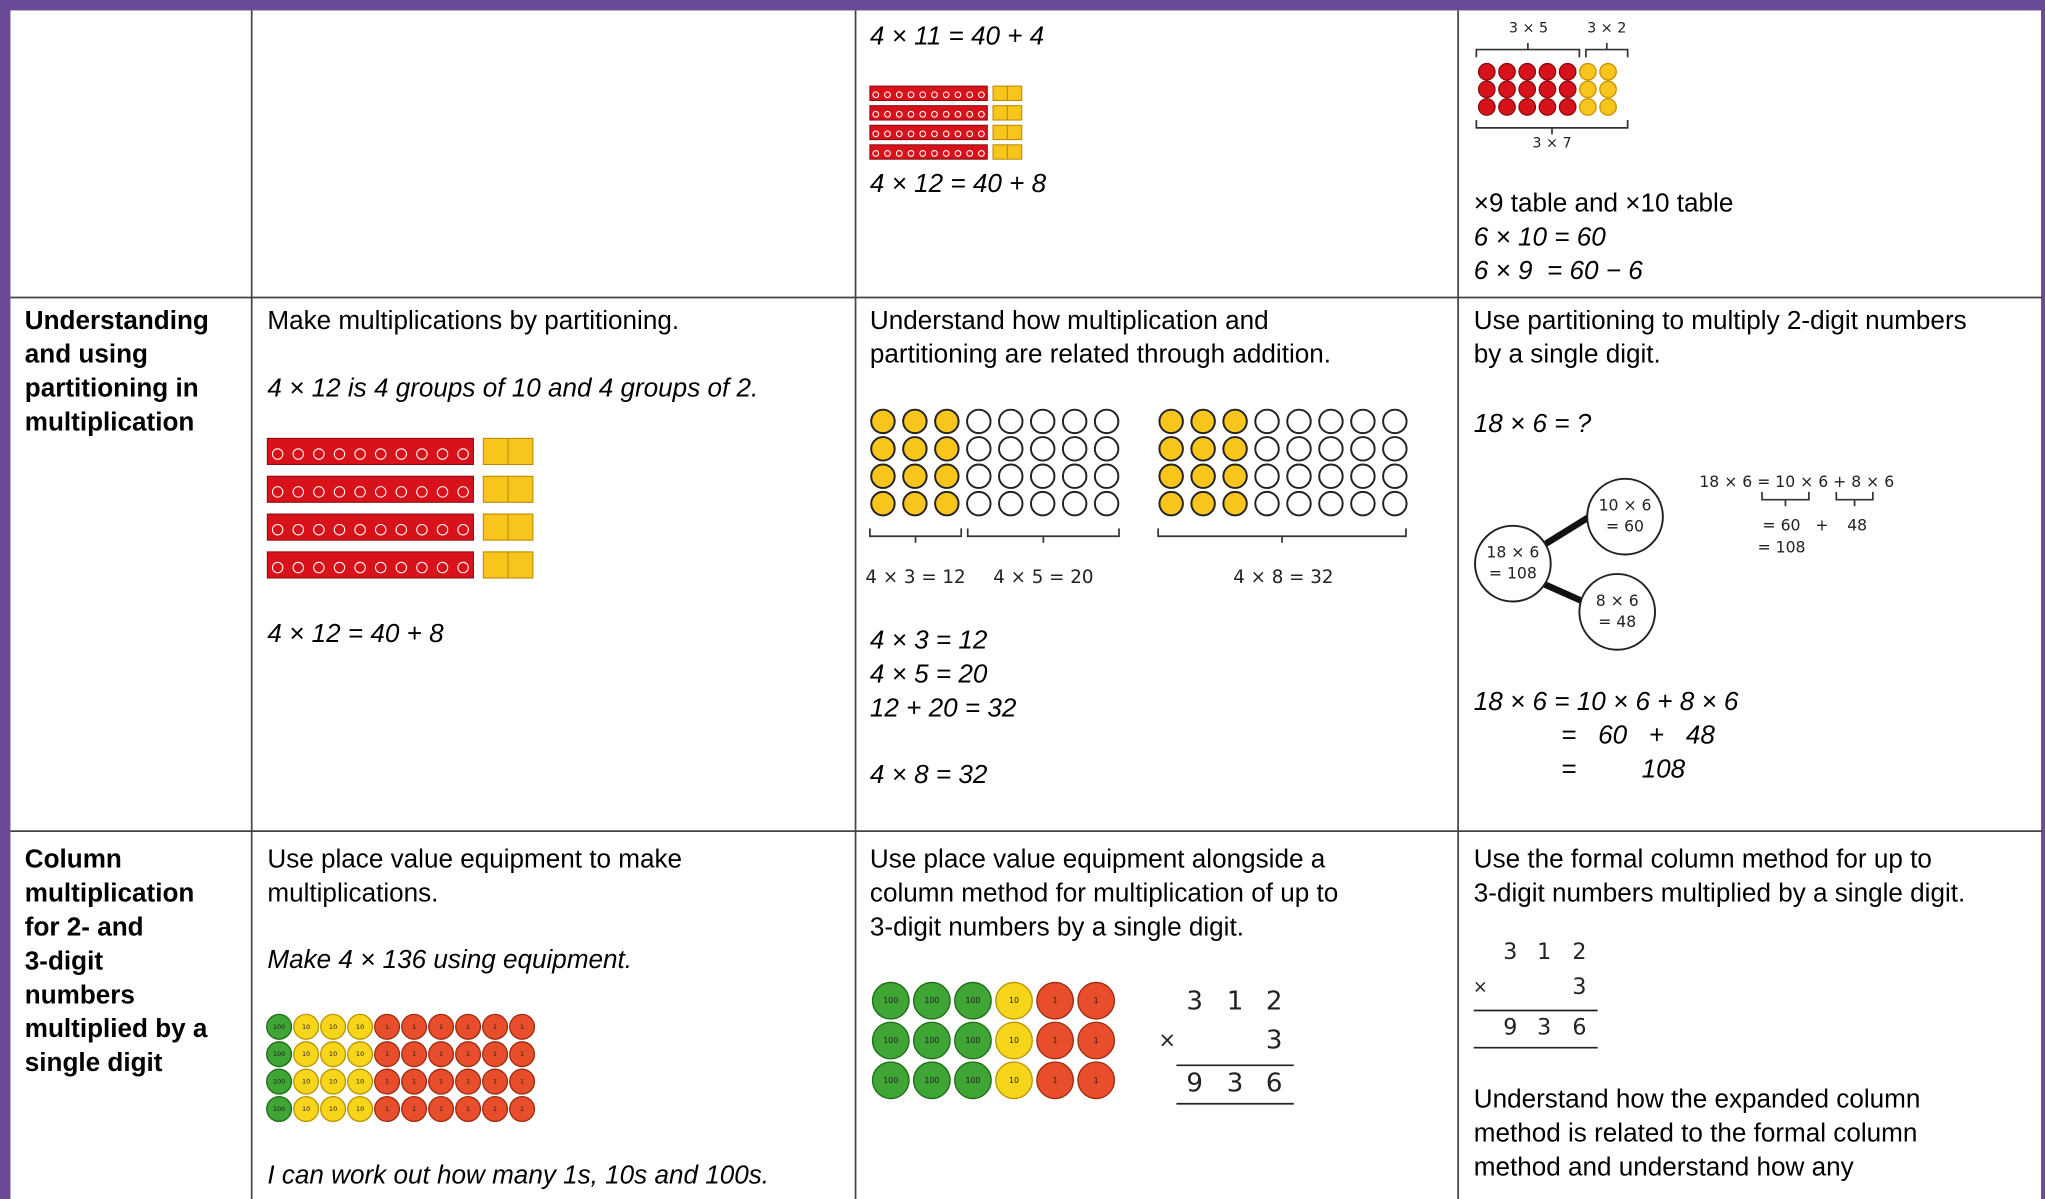 The height and width of the screenshot is (1199, 2045). What do you see at coordinates (93, 1063) in the screenshot?
I see `row-heading: single digit` at bounding box center [93, 1063].